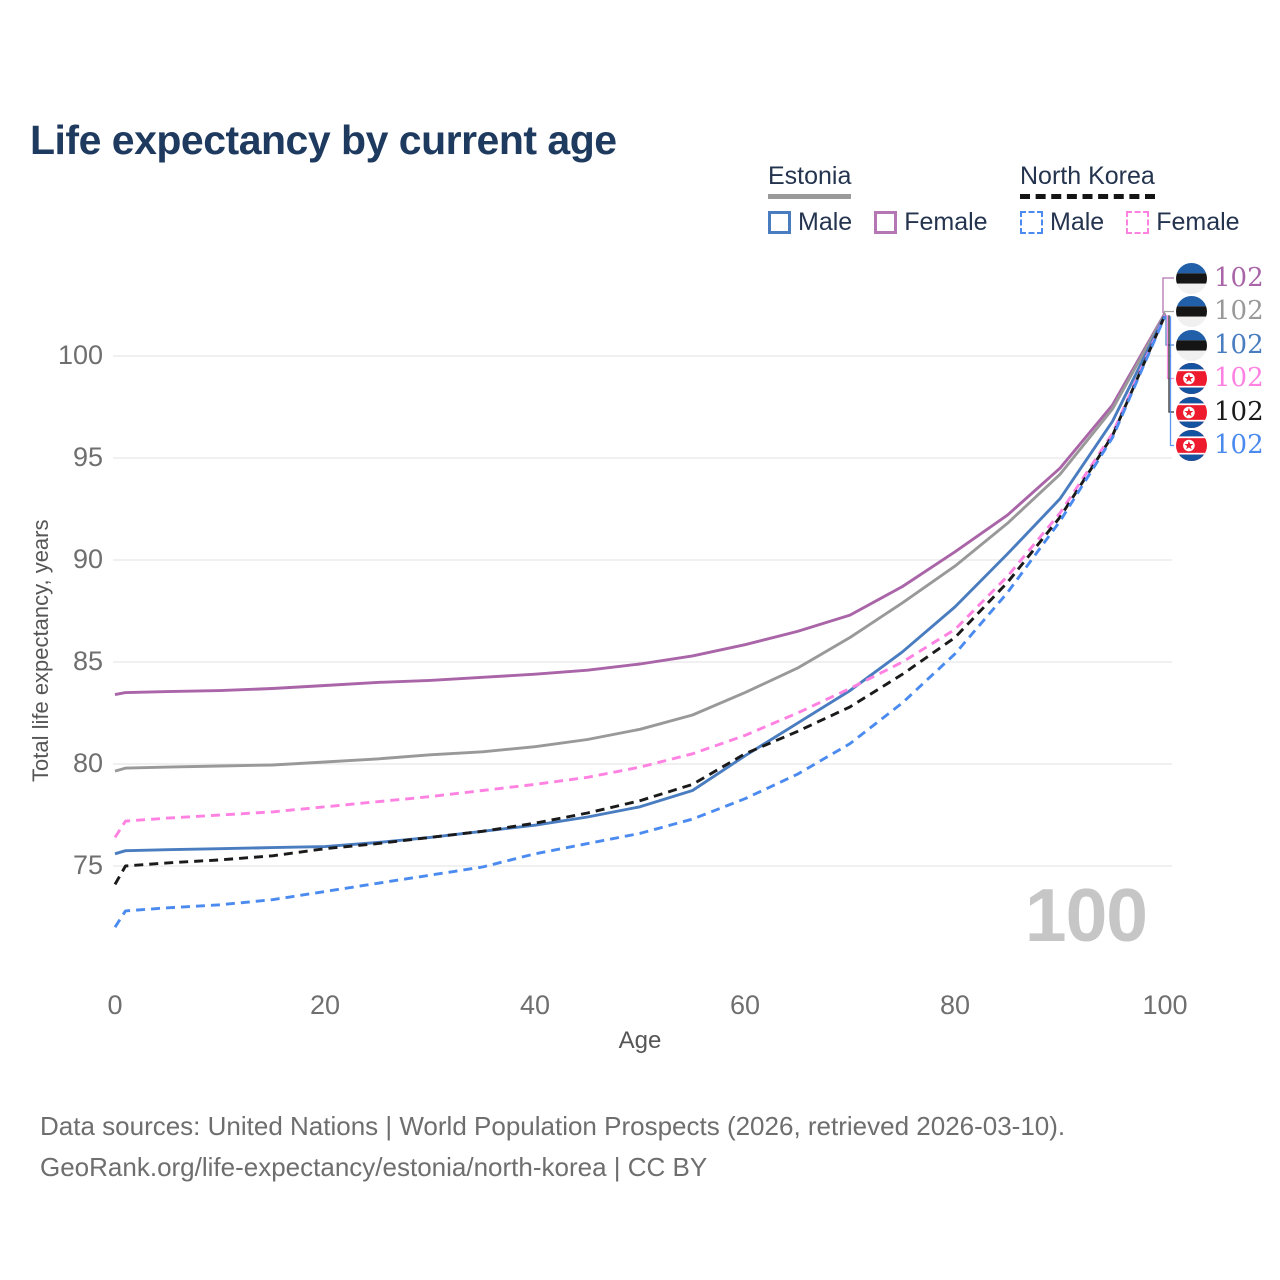  I want to click on end-label-row-estonia-both-sexes: 102, so click(1220, 312).